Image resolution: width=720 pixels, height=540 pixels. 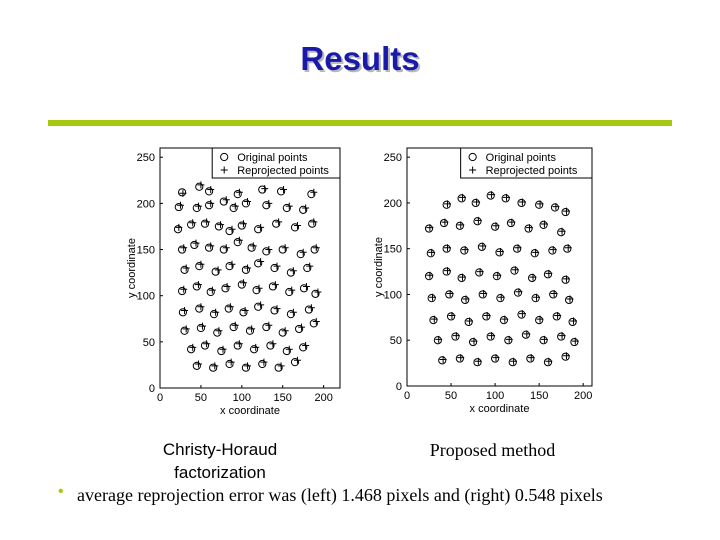 What do you see at coordinates (451, 396) in the screenshot?
I see `x-tick-label: 50` at bounding box center [451, 396].